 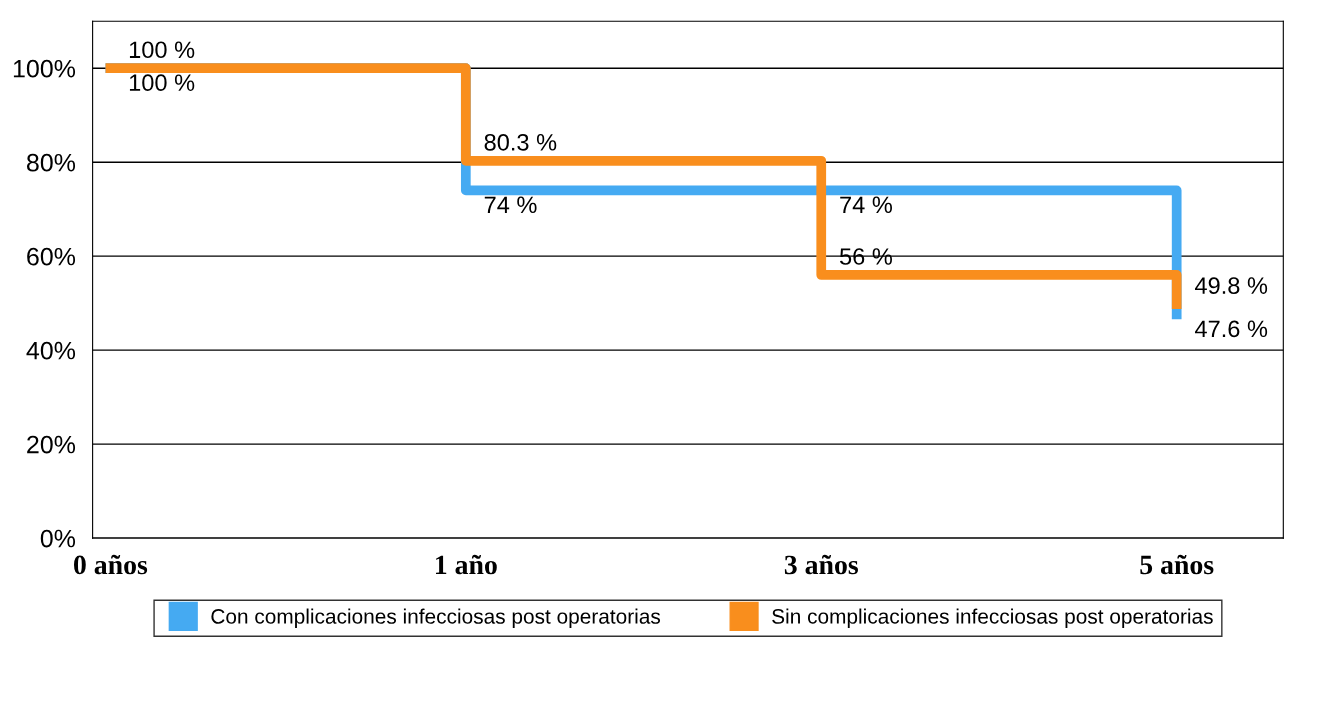 I want to click on y-tick-label: 20%, so click(x=51, y=444).